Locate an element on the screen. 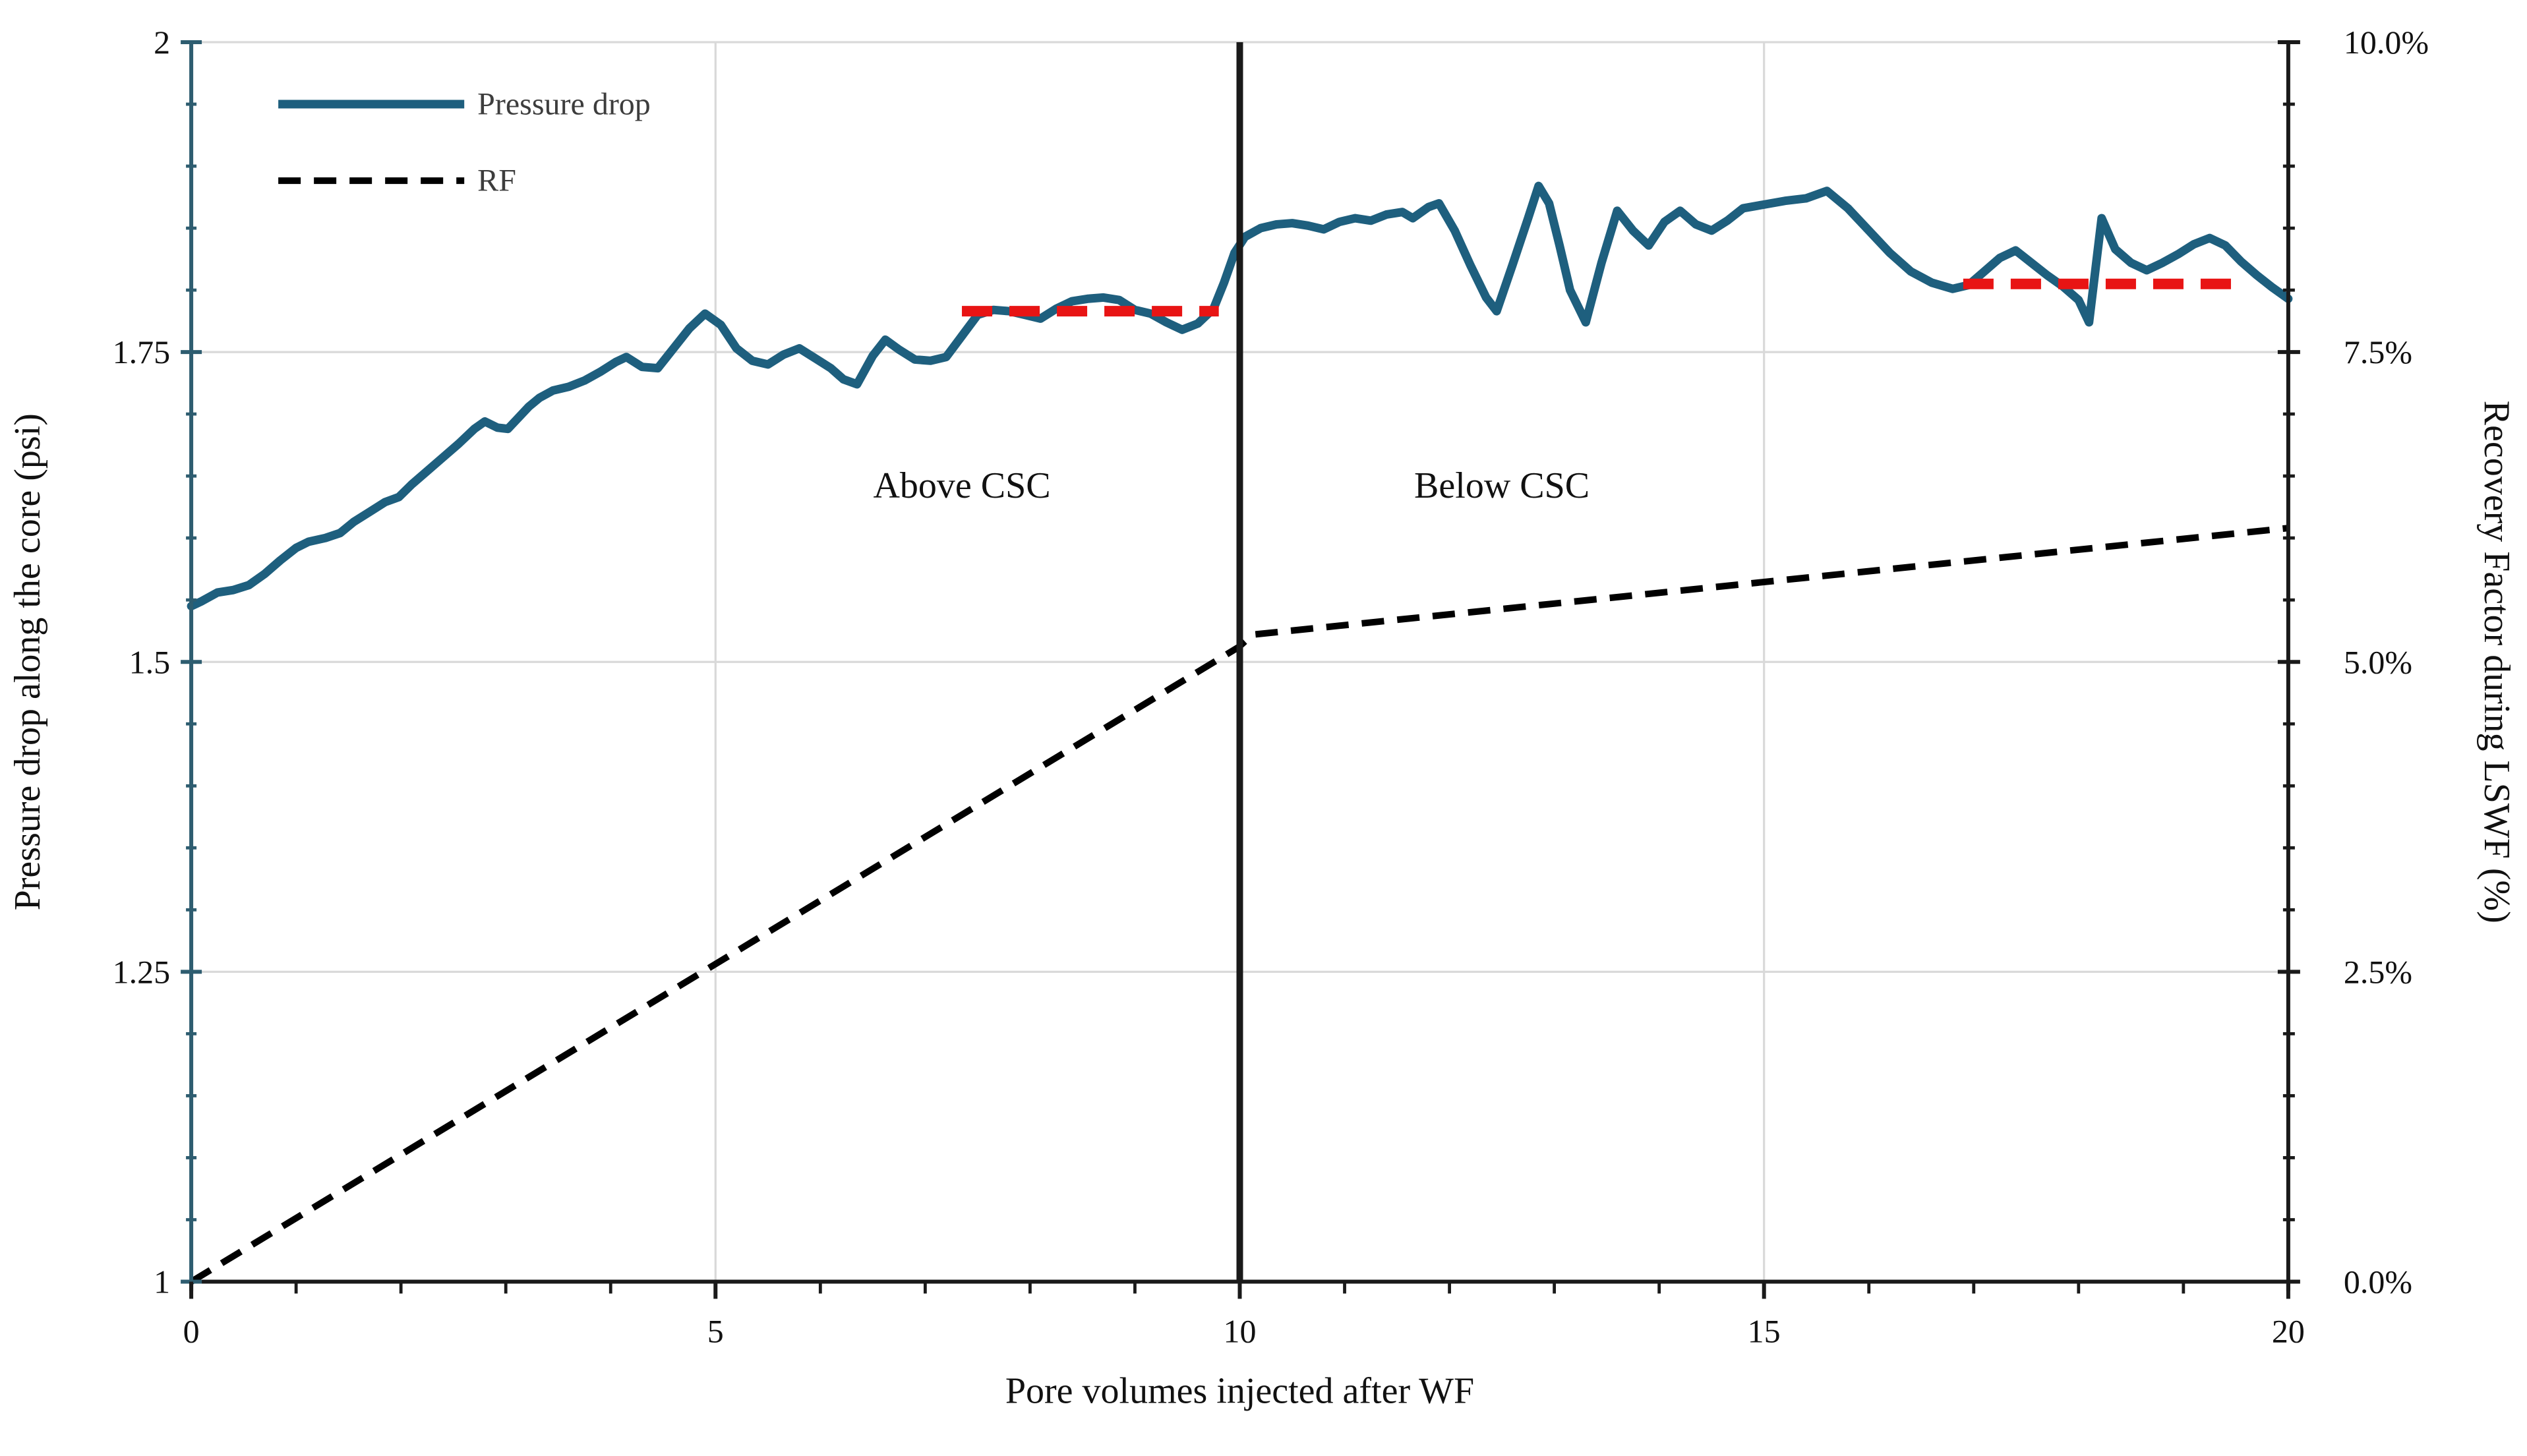 The image size is (2527, 1456). annotation-above-csc: Above CSC is located at coordinates (961, 486).